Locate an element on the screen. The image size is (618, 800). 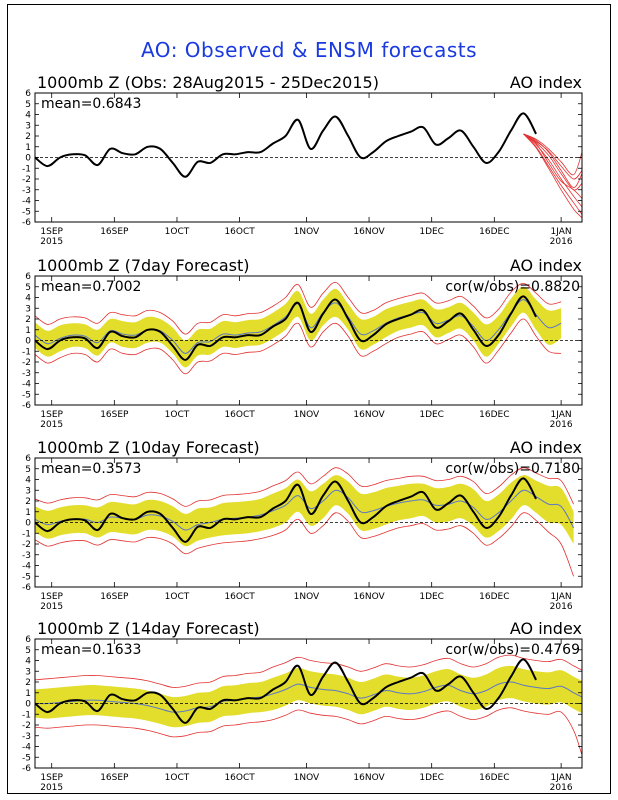
panel-title: 1000mb Z (7day Forecast) is located at coordinates (143, 265).